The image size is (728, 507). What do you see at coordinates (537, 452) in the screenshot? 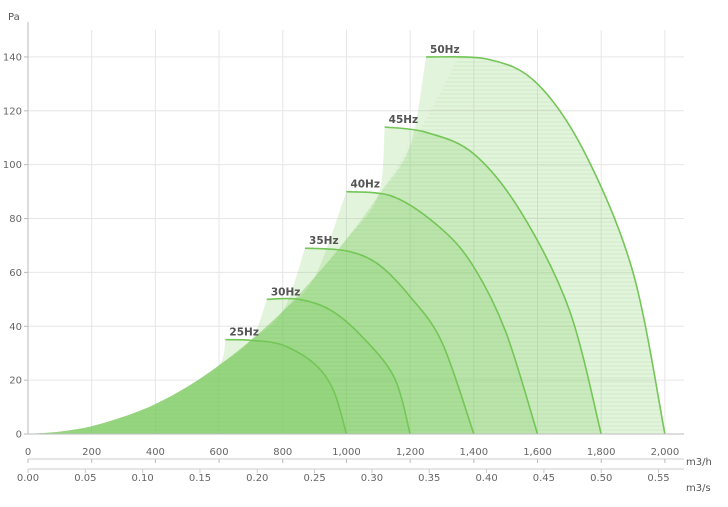
I see `x-tick-label: 1,600` at bounding box center [537, 452].